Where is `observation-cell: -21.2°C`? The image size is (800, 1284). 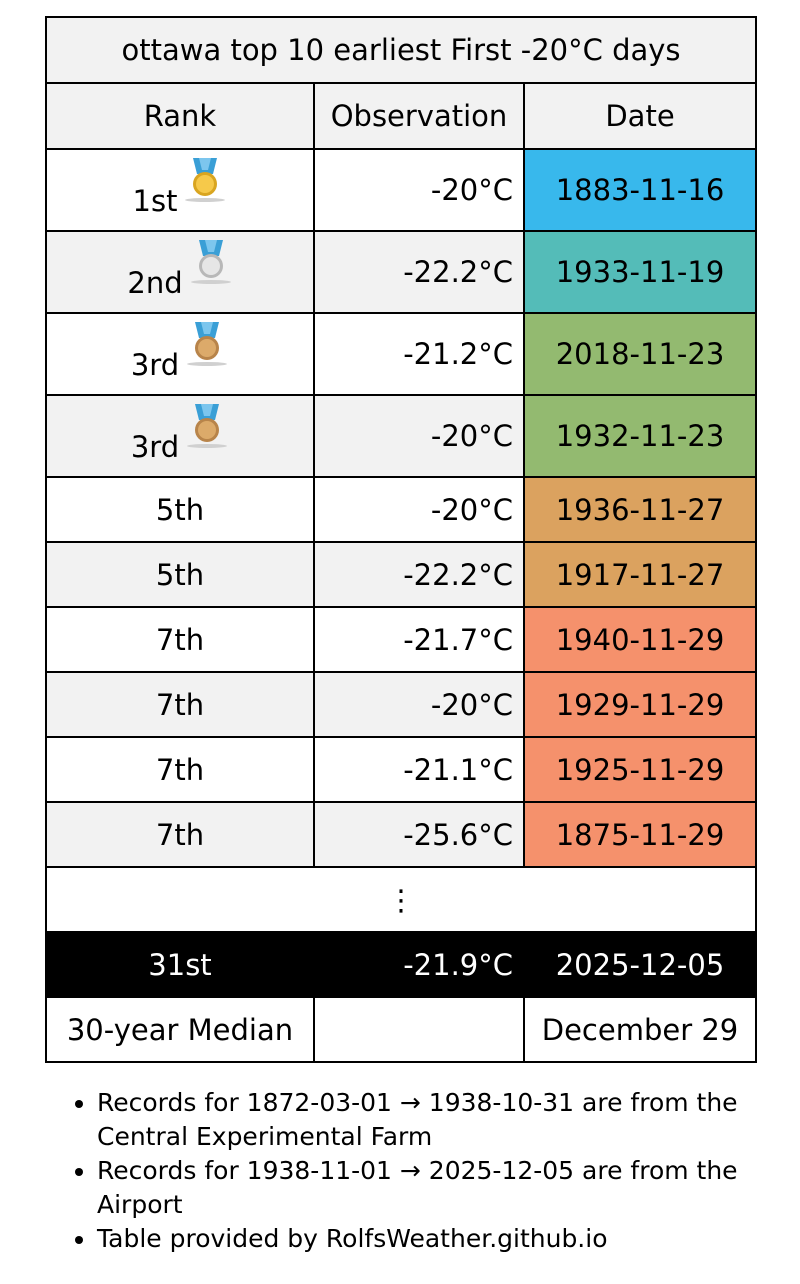
observation-cell: -21.2°C is located at coordinates (419, 354).